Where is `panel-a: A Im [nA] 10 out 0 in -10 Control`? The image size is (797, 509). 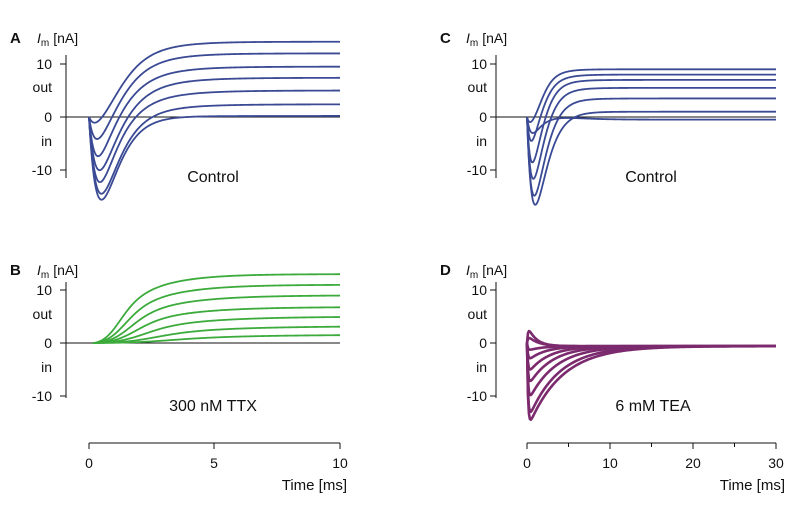
panel-a: A Im [nA] 10 out 0 in -10 Control is located at coordinates (175, 115).